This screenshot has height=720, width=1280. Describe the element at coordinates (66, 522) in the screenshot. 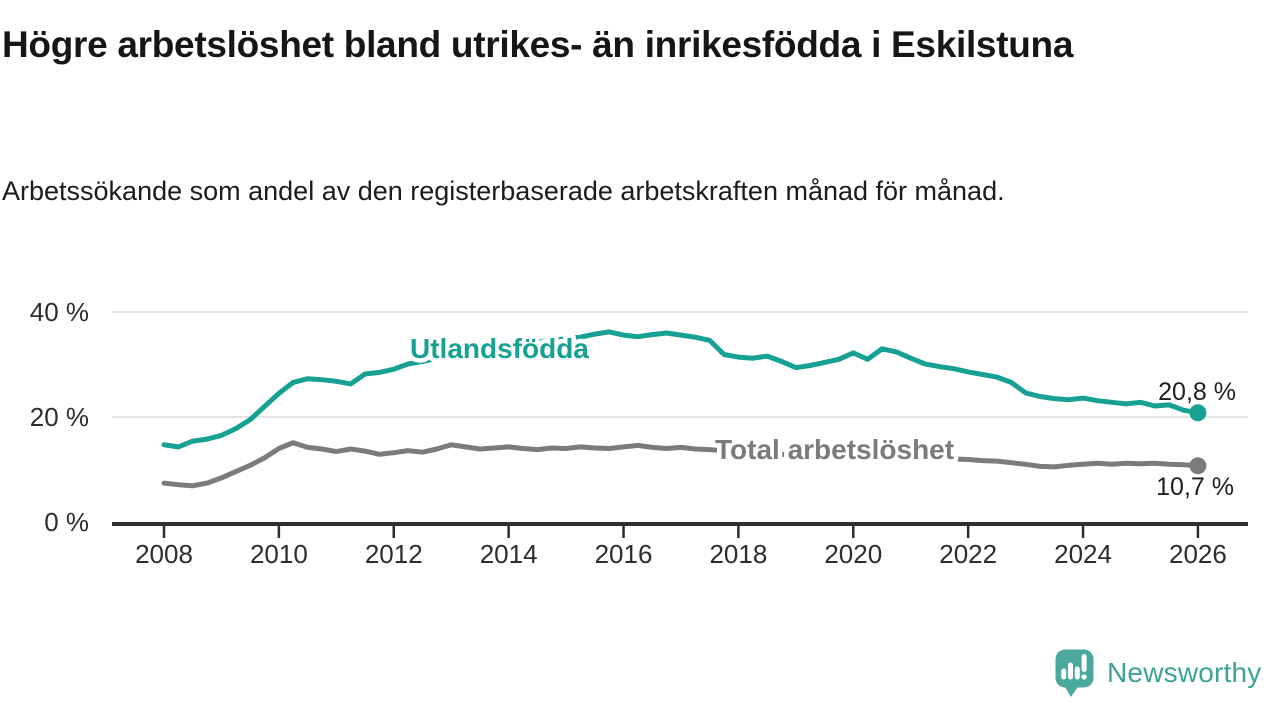

I see `y-axis-tick-label: 0 %` at that location.